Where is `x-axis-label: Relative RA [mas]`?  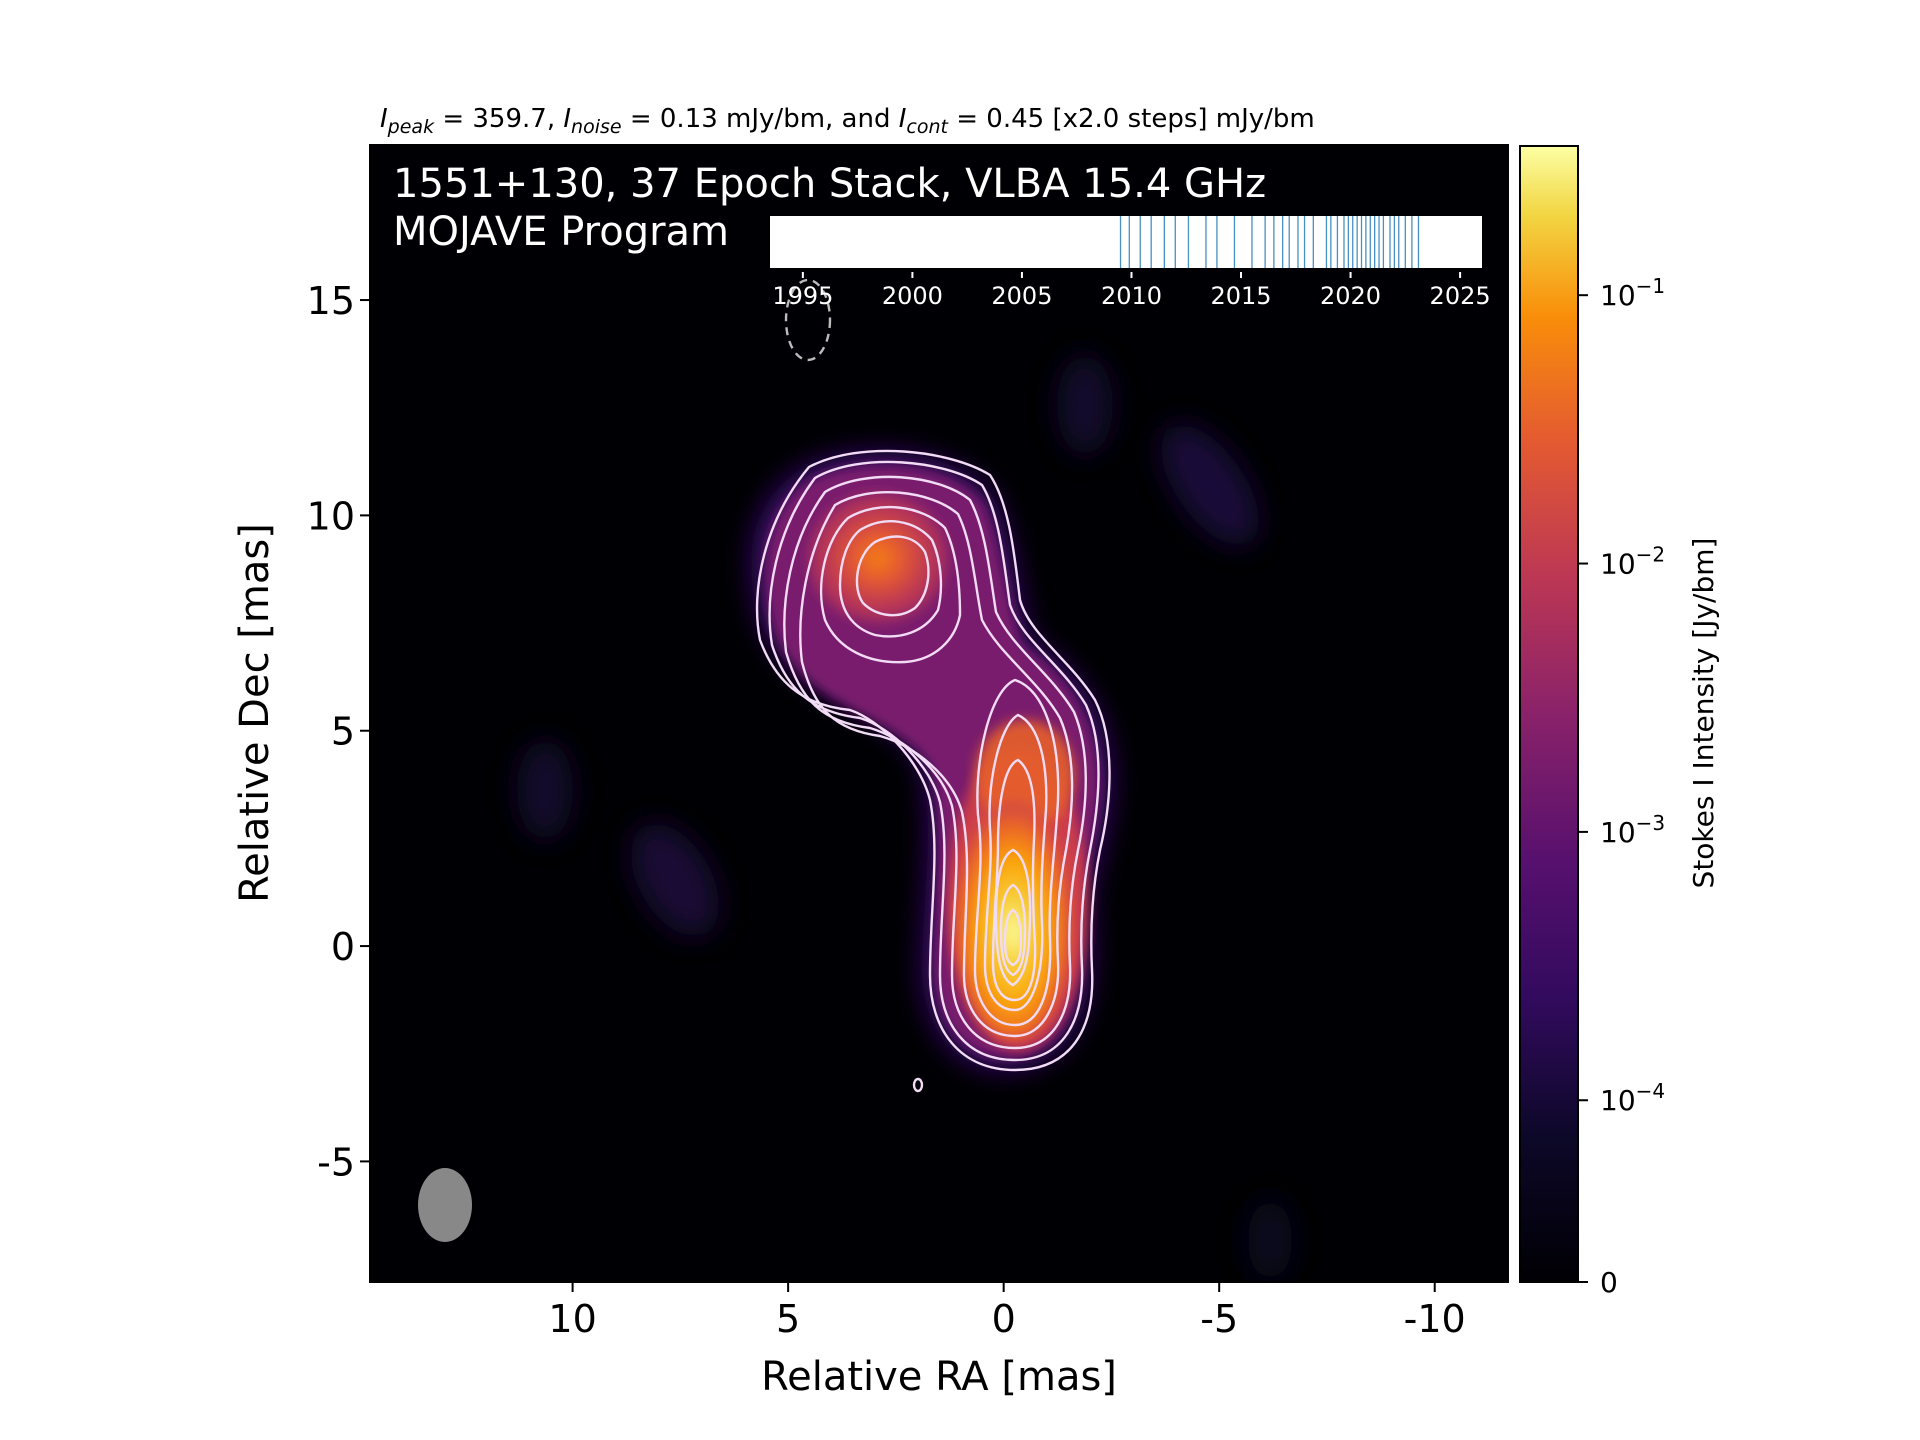 x-axis-label: Relative RA [mas] is located at coordinates (939, 1377).